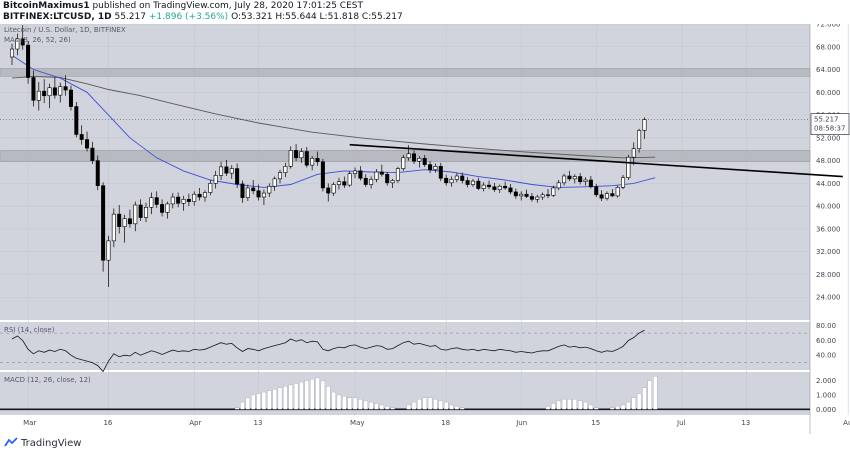 This screenshot has height=451, width=850. Describe the element at coordinates (405, 393) in the screenshot. I see `macd-indicator` at that location.